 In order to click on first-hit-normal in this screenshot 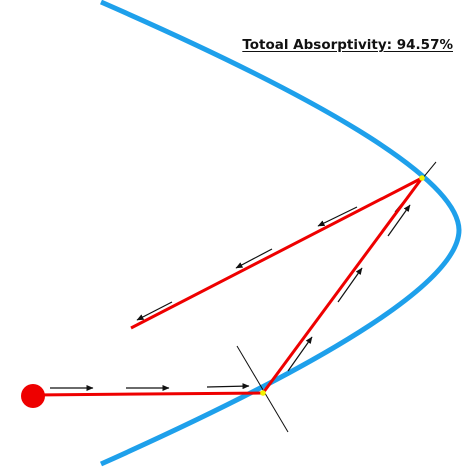, I will do `click(262, 389)`.